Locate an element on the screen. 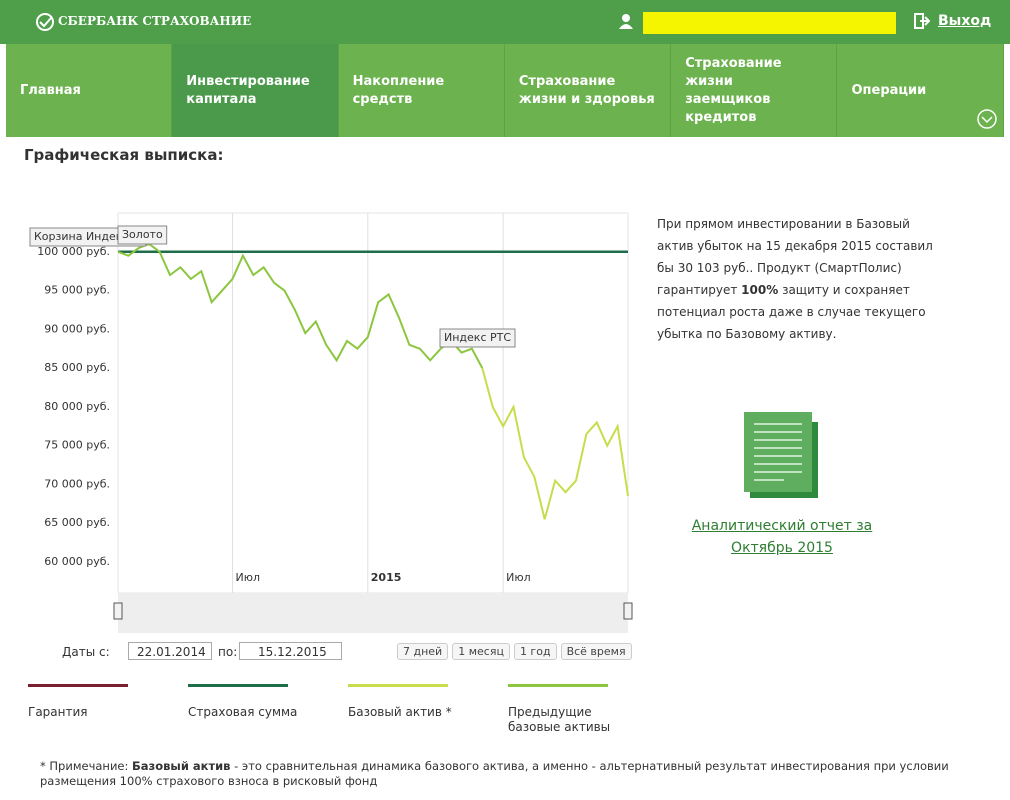 The image size is (1010, 800). date-to-label: по: is located at coordinates (228, 652).